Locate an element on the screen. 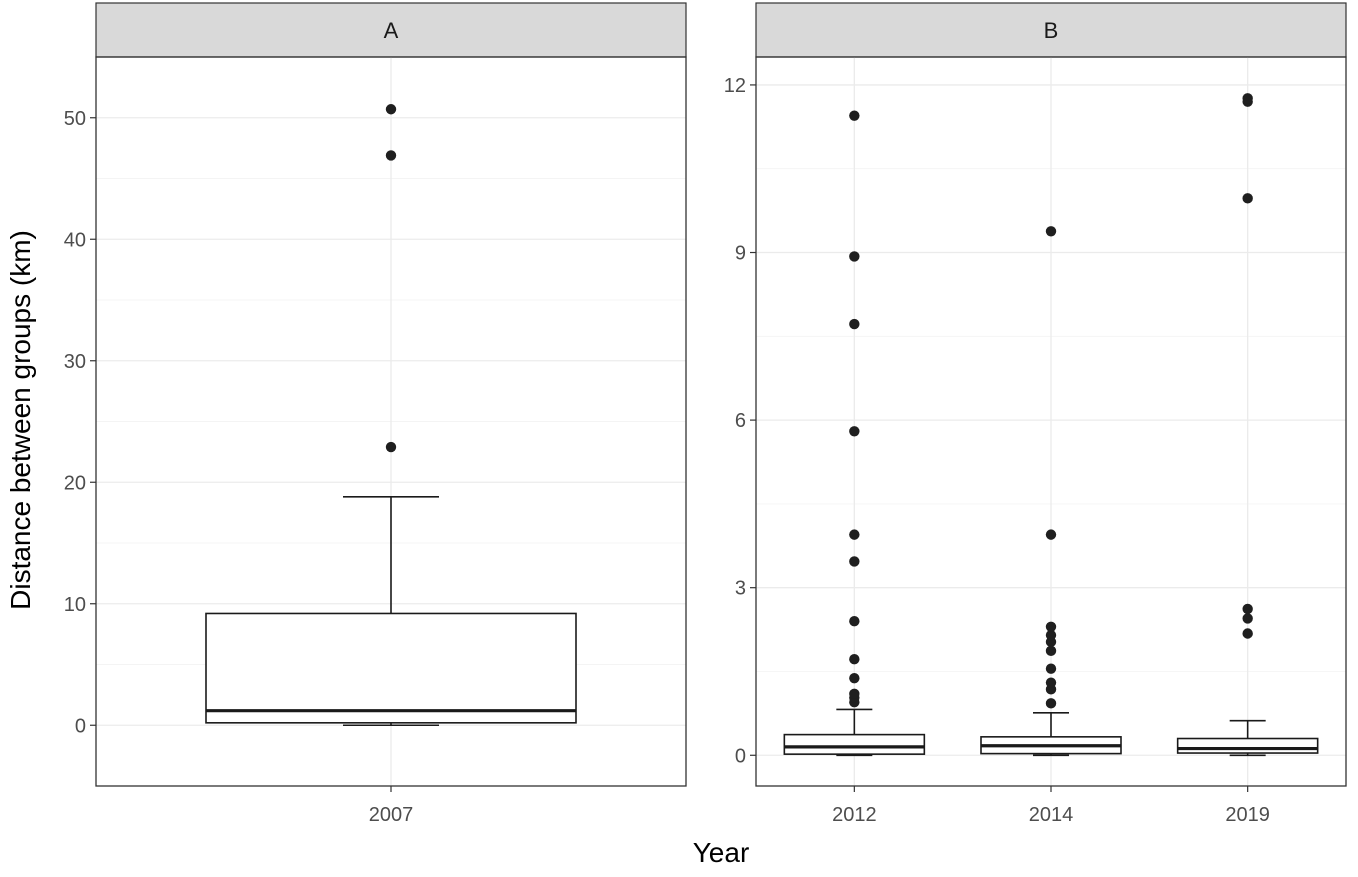  y-tick-label: 12 is located at coordinates (735, 86).